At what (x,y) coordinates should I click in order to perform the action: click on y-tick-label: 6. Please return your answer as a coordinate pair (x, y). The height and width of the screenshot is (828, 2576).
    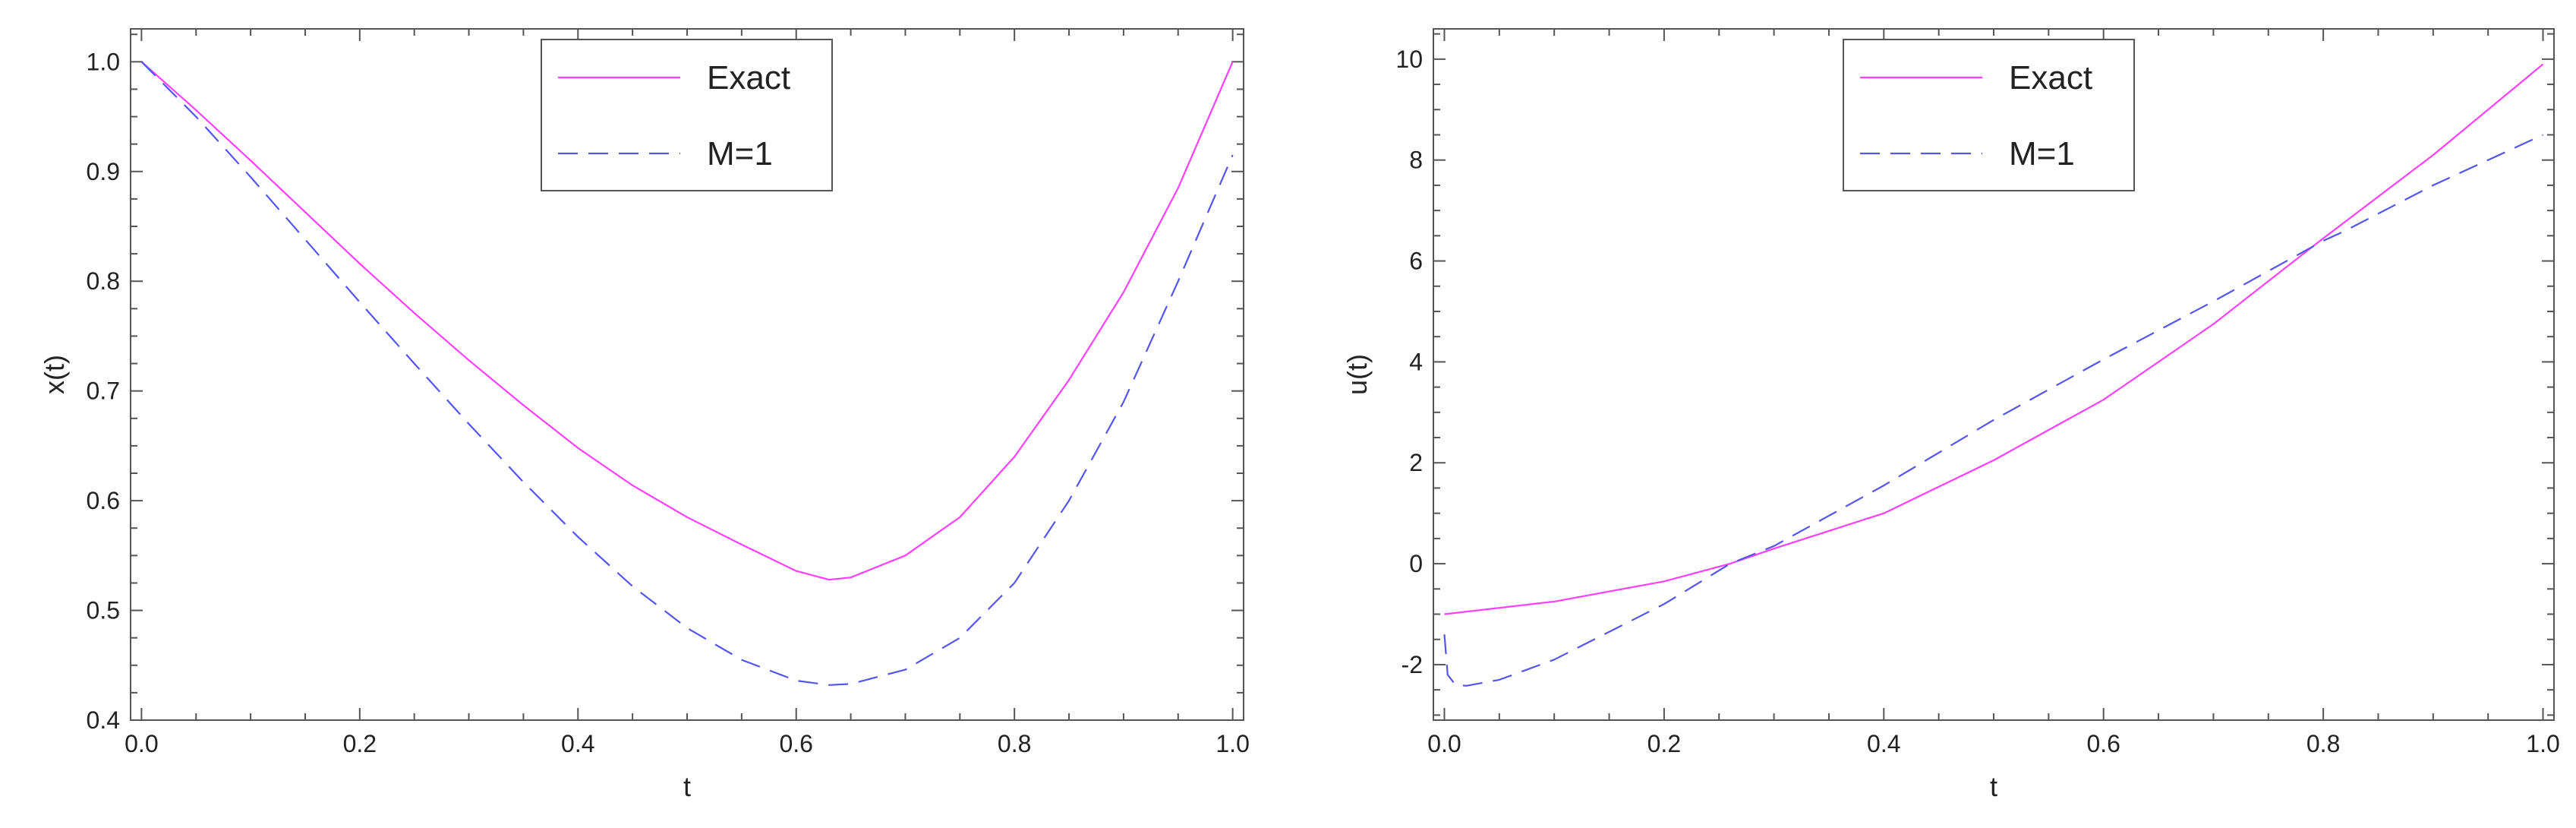
    Looking at the image, I should click on (1416, 262).